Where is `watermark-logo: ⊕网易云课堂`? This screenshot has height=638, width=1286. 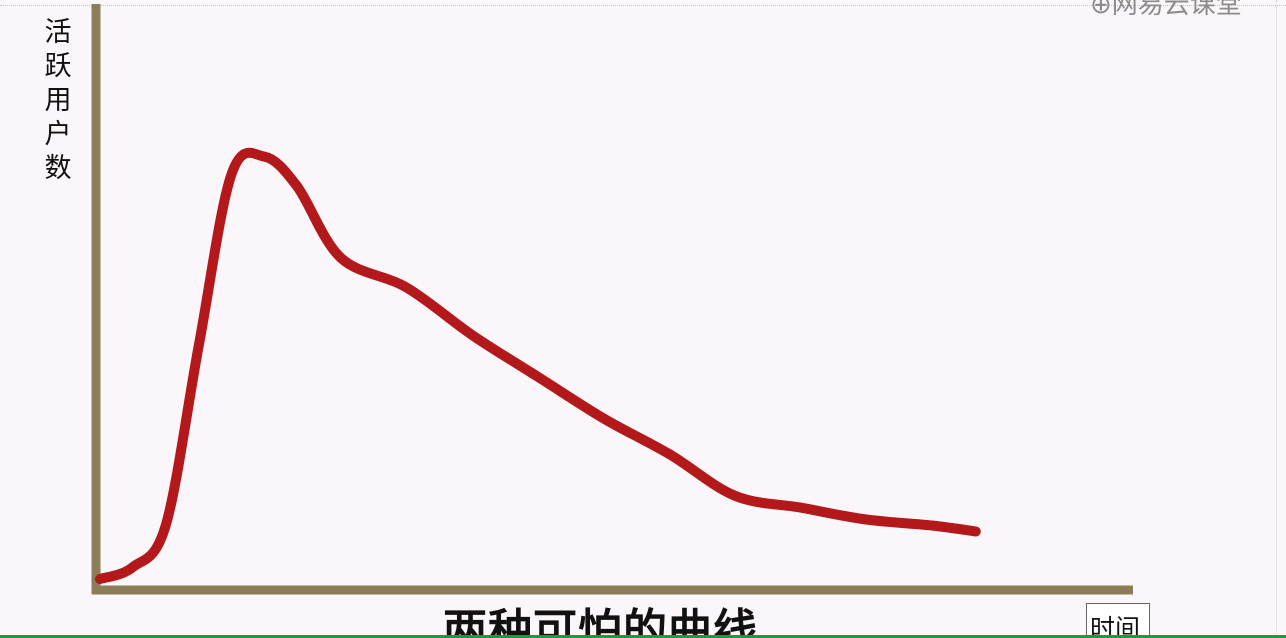
watermark-logo: ⊕网易云课堂 is located at coordinates (1166, 10).